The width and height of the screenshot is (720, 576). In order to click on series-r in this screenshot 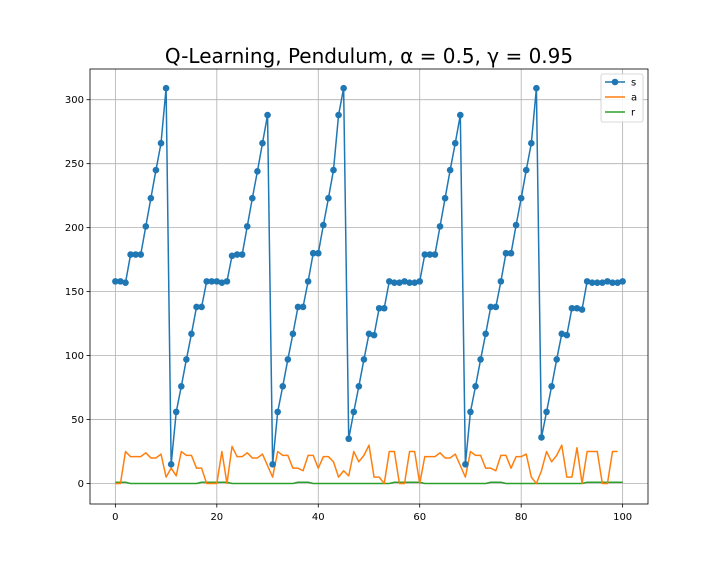, I will do `click(369, 483)`.